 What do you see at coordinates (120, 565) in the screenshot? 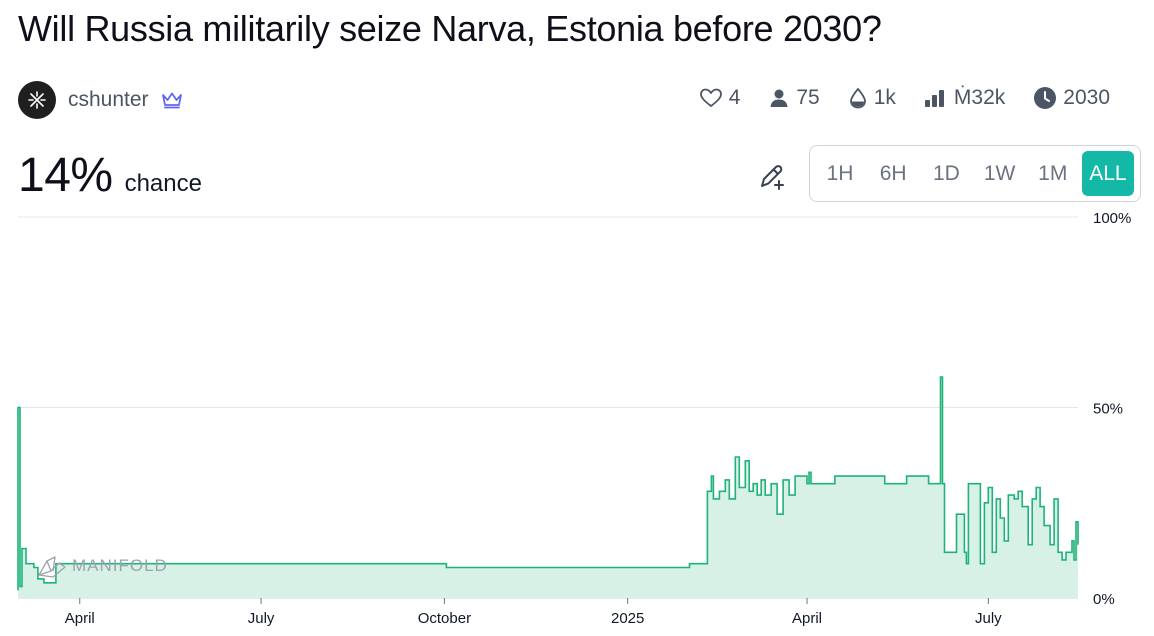
I see `manifold-watermark-text: MANIFOLD` at bounding box center [120, 565].